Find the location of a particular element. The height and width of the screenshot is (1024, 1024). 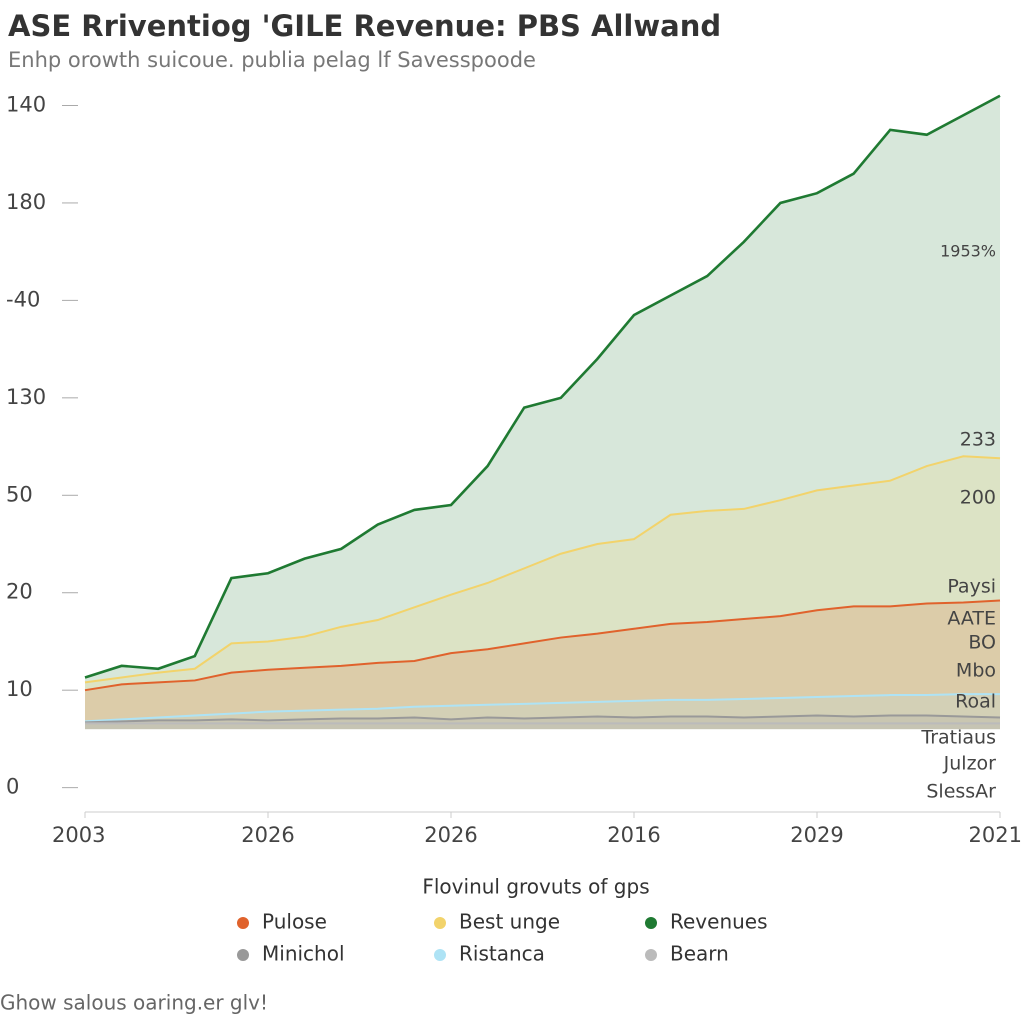

annotation: BO is located at coordinates (982, 643).